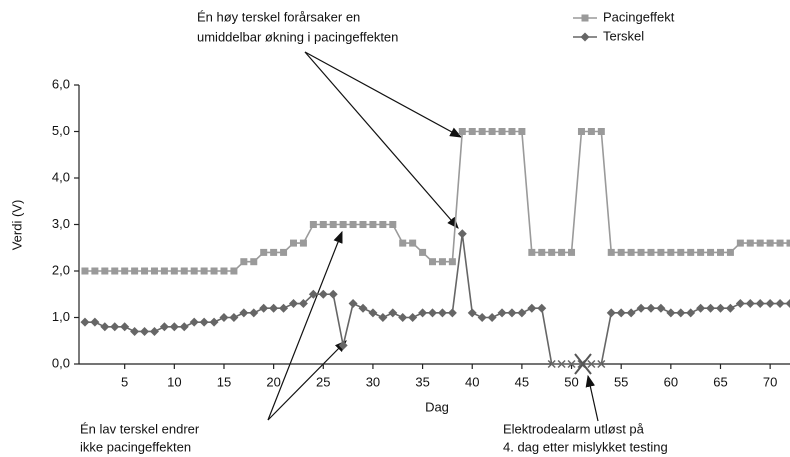  Describe the element at coordinates (61, 176) in the screenshot. I see `y-tick-label: 4,0` at that location.